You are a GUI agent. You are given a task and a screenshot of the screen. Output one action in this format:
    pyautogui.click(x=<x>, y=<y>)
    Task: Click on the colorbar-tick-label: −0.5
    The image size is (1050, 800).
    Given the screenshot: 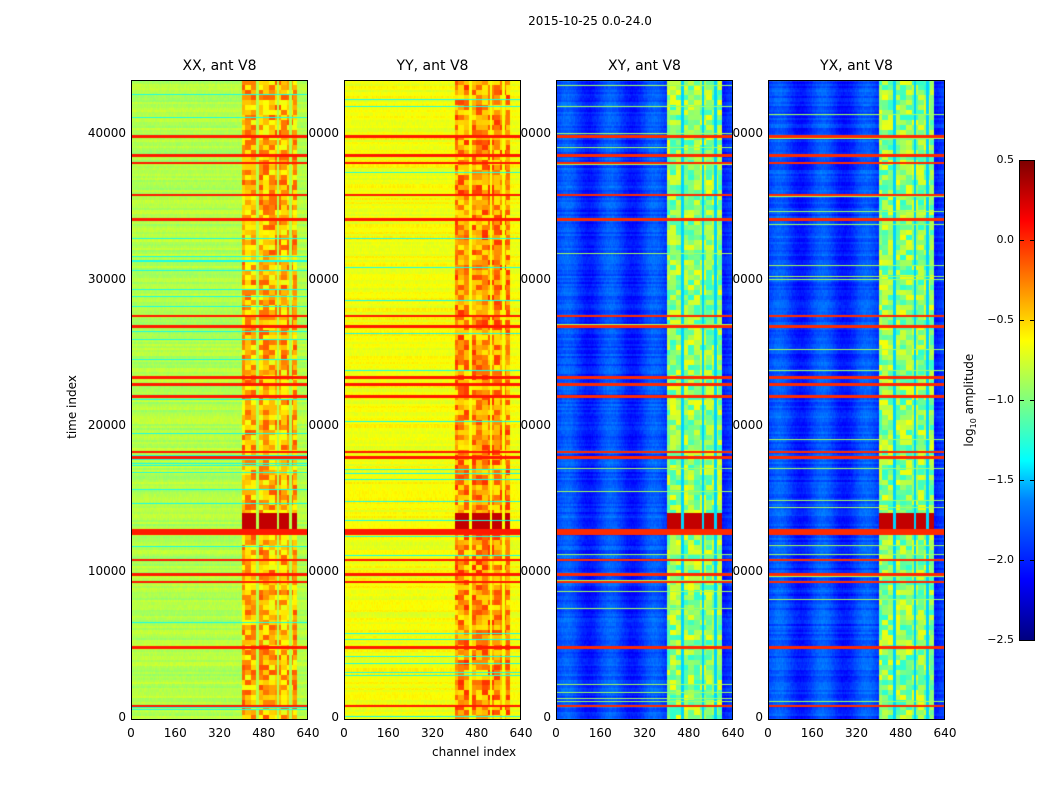 What is the action you would take?
    pyautogui.click(x=1000, y=319)
    